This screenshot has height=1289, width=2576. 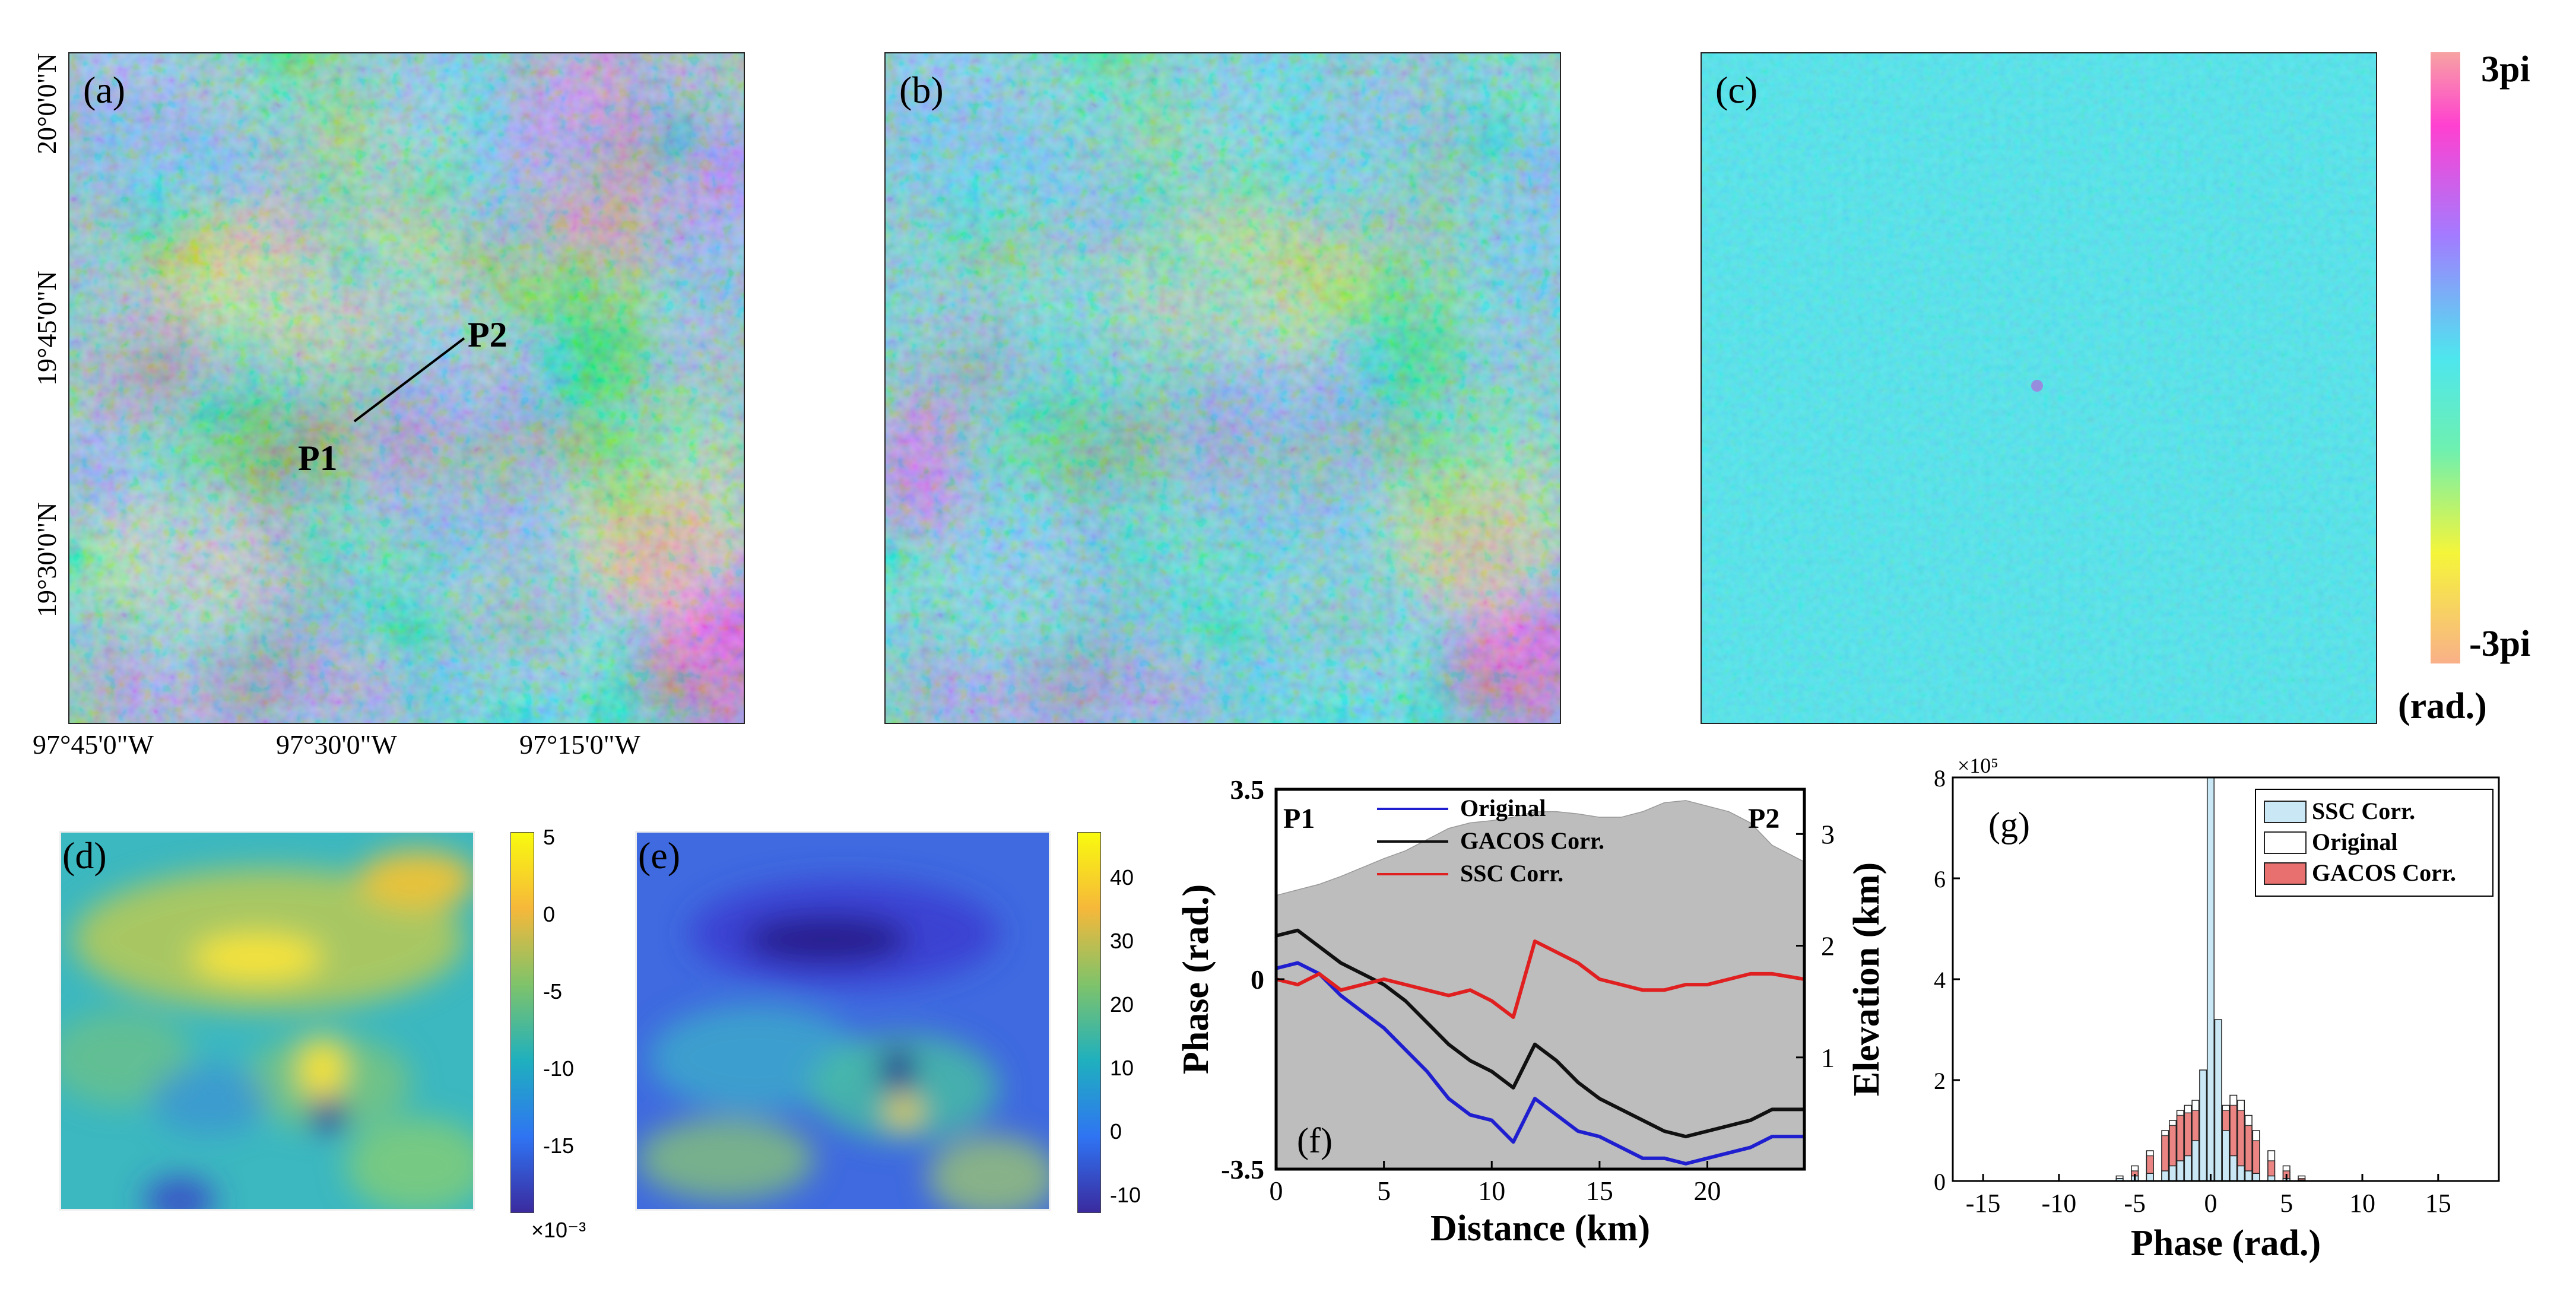 I want to click on map-c-image, so click(x=2039, y=388).